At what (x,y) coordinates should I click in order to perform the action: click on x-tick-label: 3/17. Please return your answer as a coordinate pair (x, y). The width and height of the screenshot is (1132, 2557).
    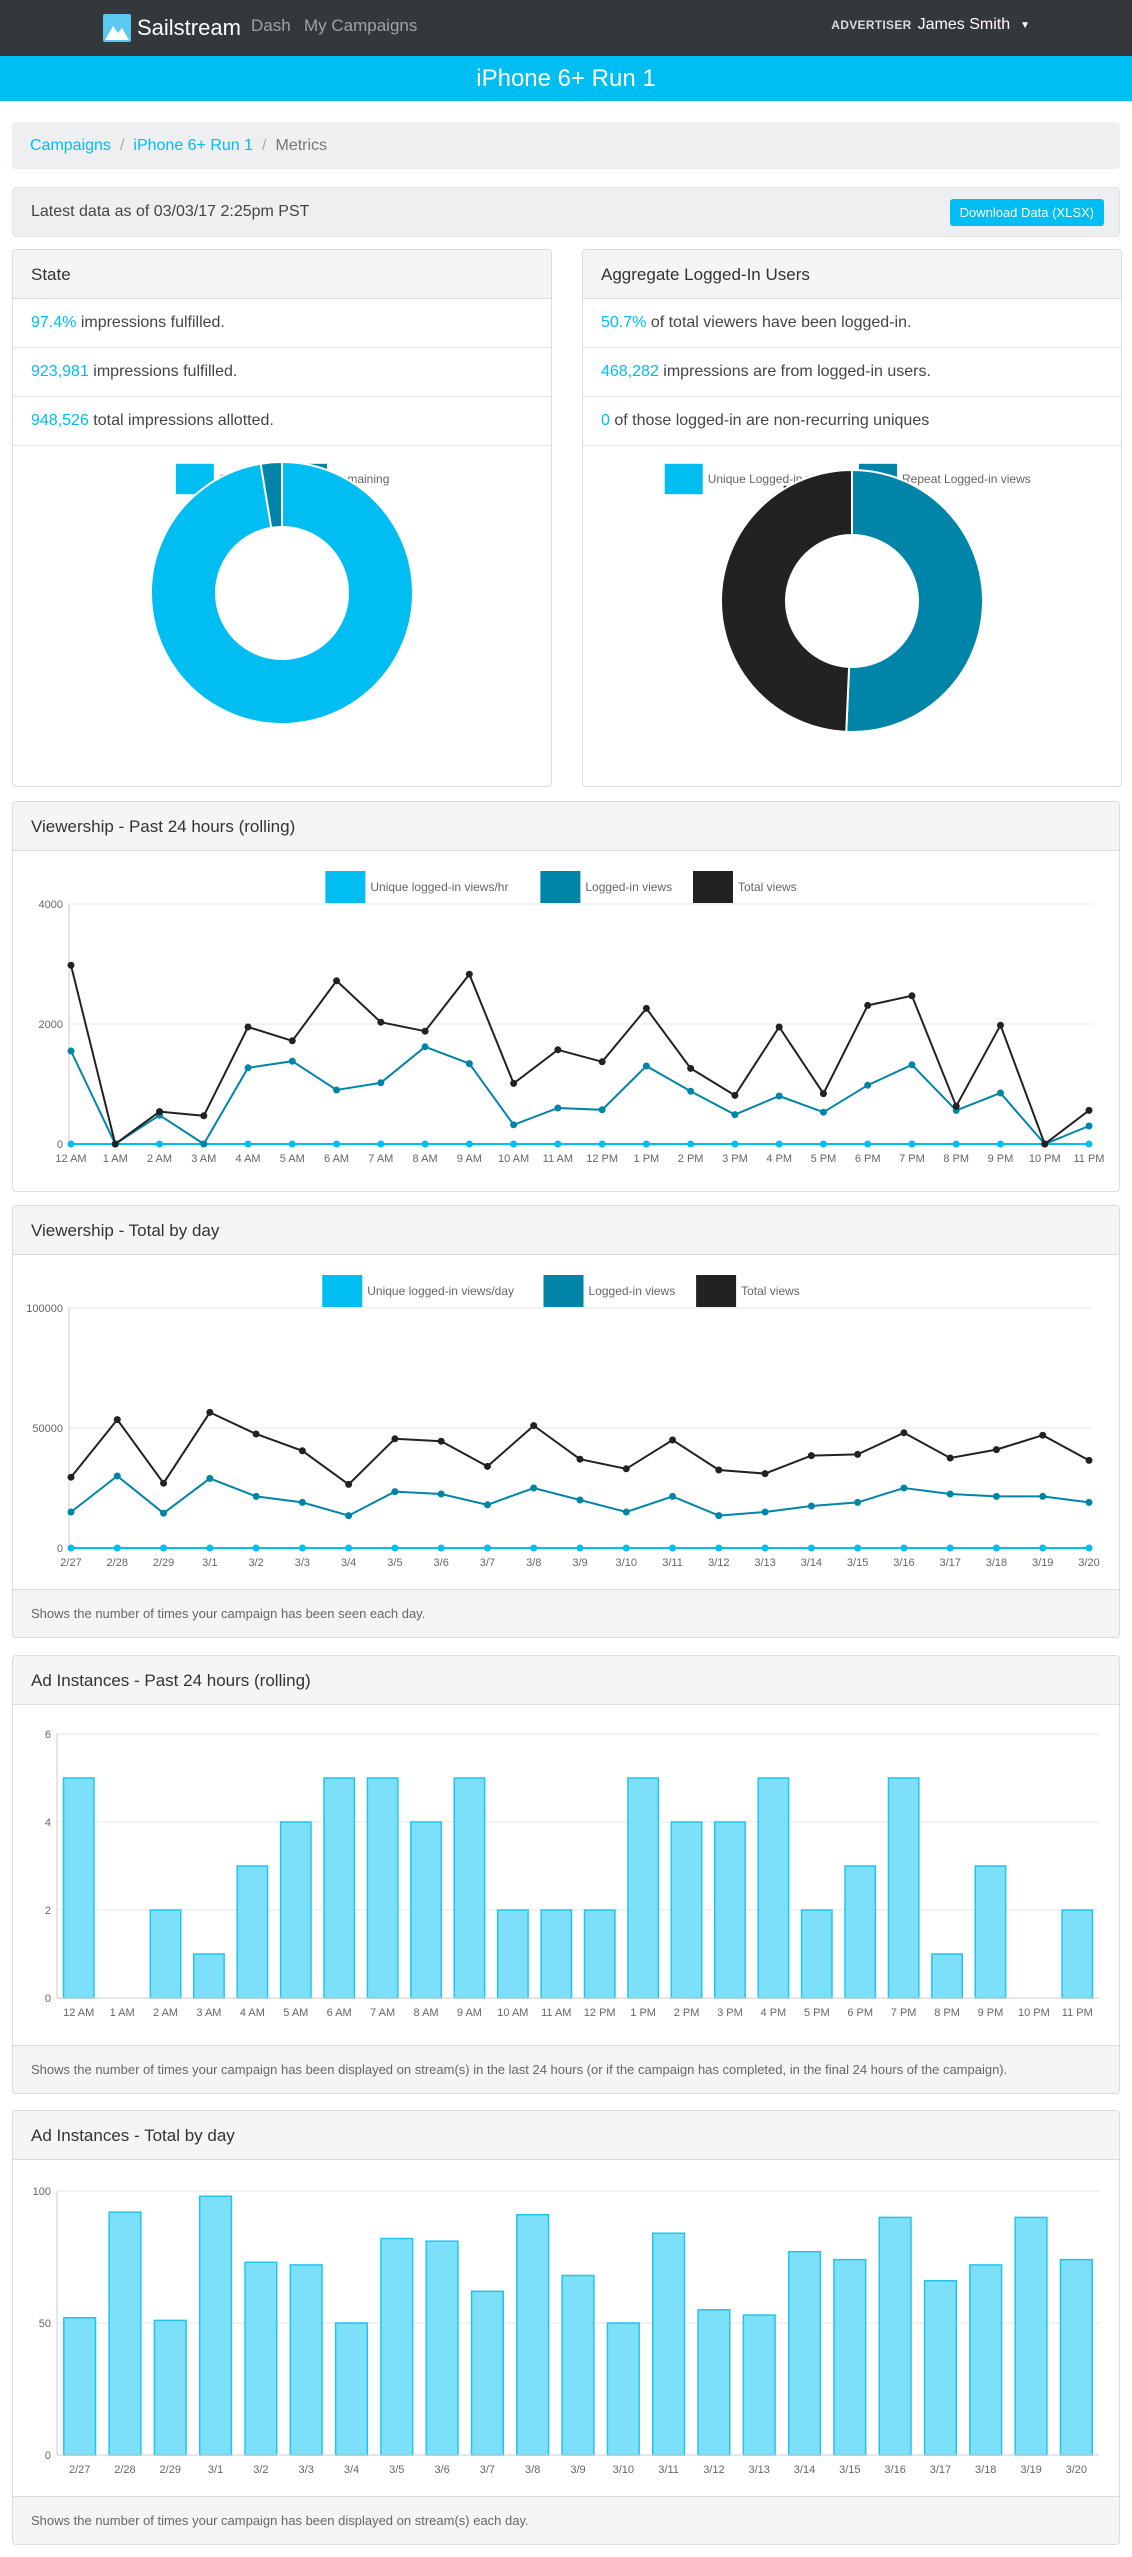
    Looking at the image, I should click on (940, 2470).